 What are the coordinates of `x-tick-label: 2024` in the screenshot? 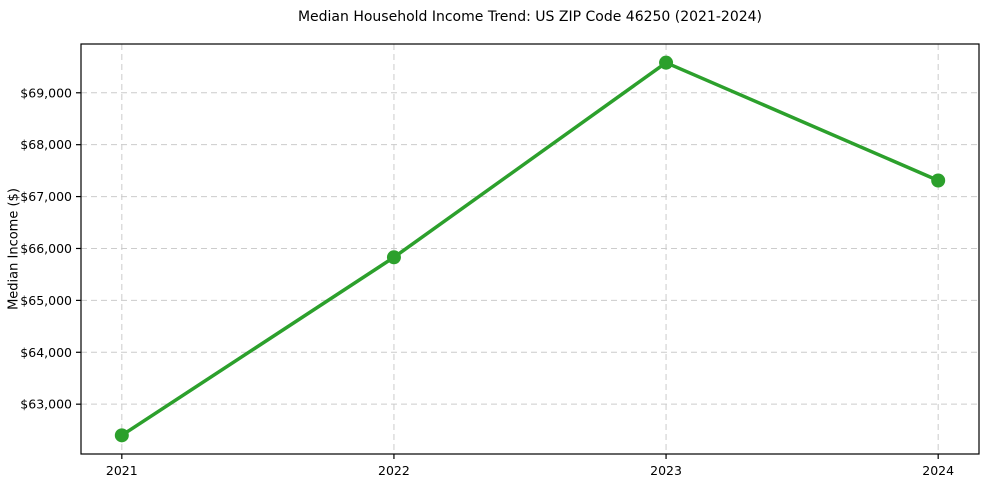 It's located at (938, 470).